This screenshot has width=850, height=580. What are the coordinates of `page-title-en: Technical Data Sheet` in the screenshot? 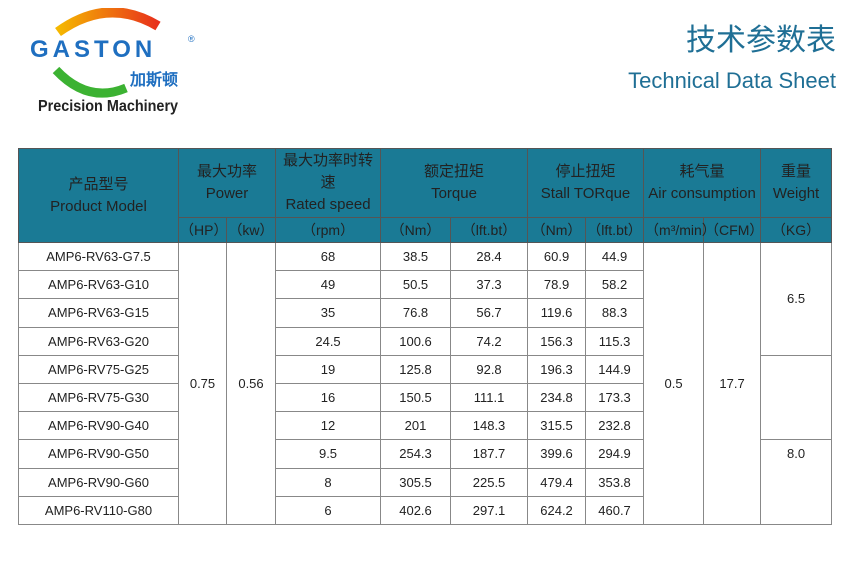 It's located at (732, 80).